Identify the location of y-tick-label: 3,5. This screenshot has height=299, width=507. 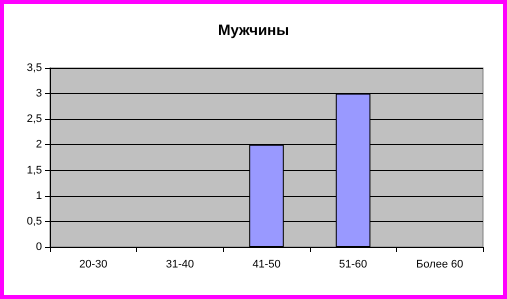
(34, 68).